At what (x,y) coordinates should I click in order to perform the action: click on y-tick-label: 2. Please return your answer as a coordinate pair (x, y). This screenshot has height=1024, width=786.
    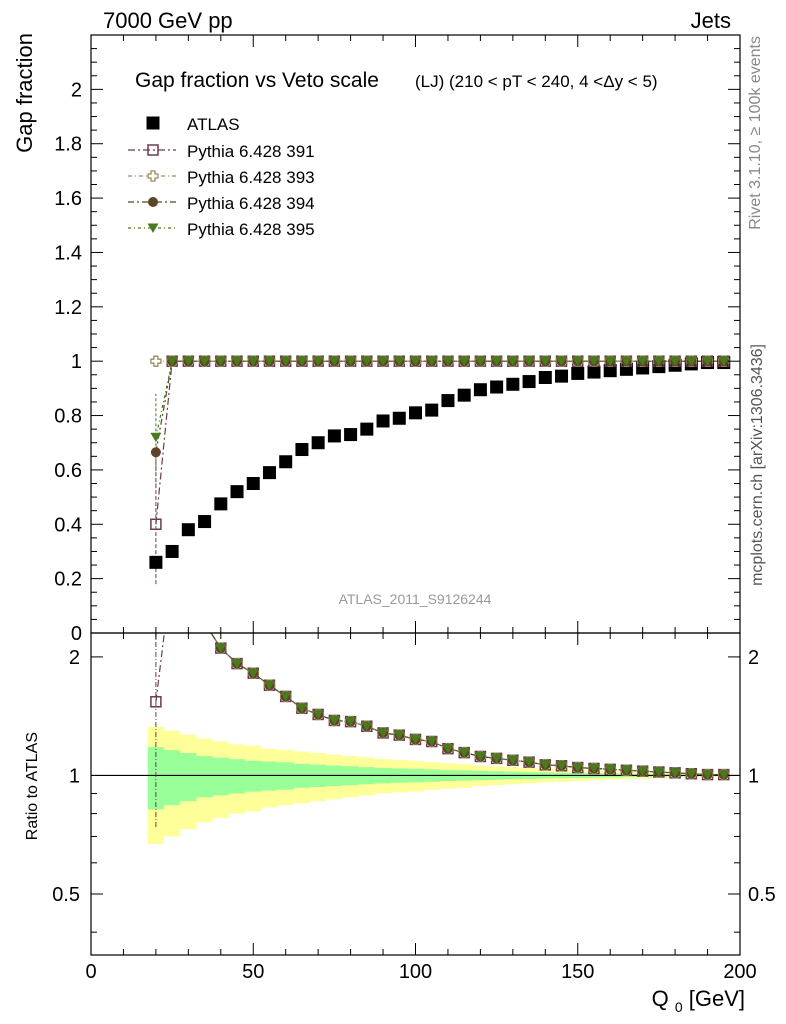
    Looking at the image, I should click on (76, 90).